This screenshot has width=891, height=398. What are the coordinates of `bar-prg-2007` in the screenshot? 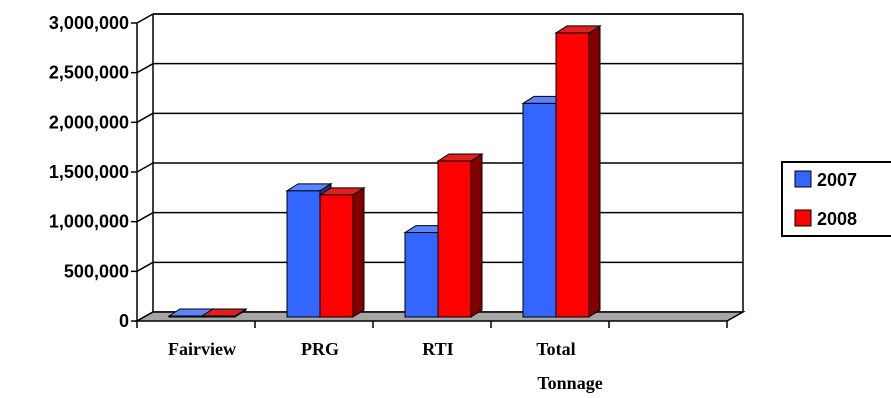 It's located at (303, 254).